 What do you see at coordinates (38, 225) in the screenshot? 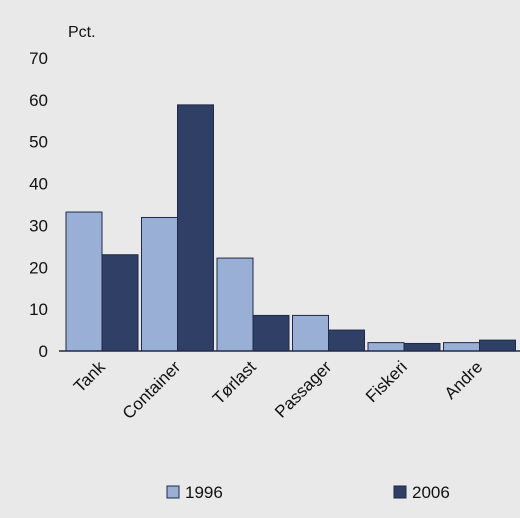
I see `y-tick-label: 30` at bounding box center [38, 225].